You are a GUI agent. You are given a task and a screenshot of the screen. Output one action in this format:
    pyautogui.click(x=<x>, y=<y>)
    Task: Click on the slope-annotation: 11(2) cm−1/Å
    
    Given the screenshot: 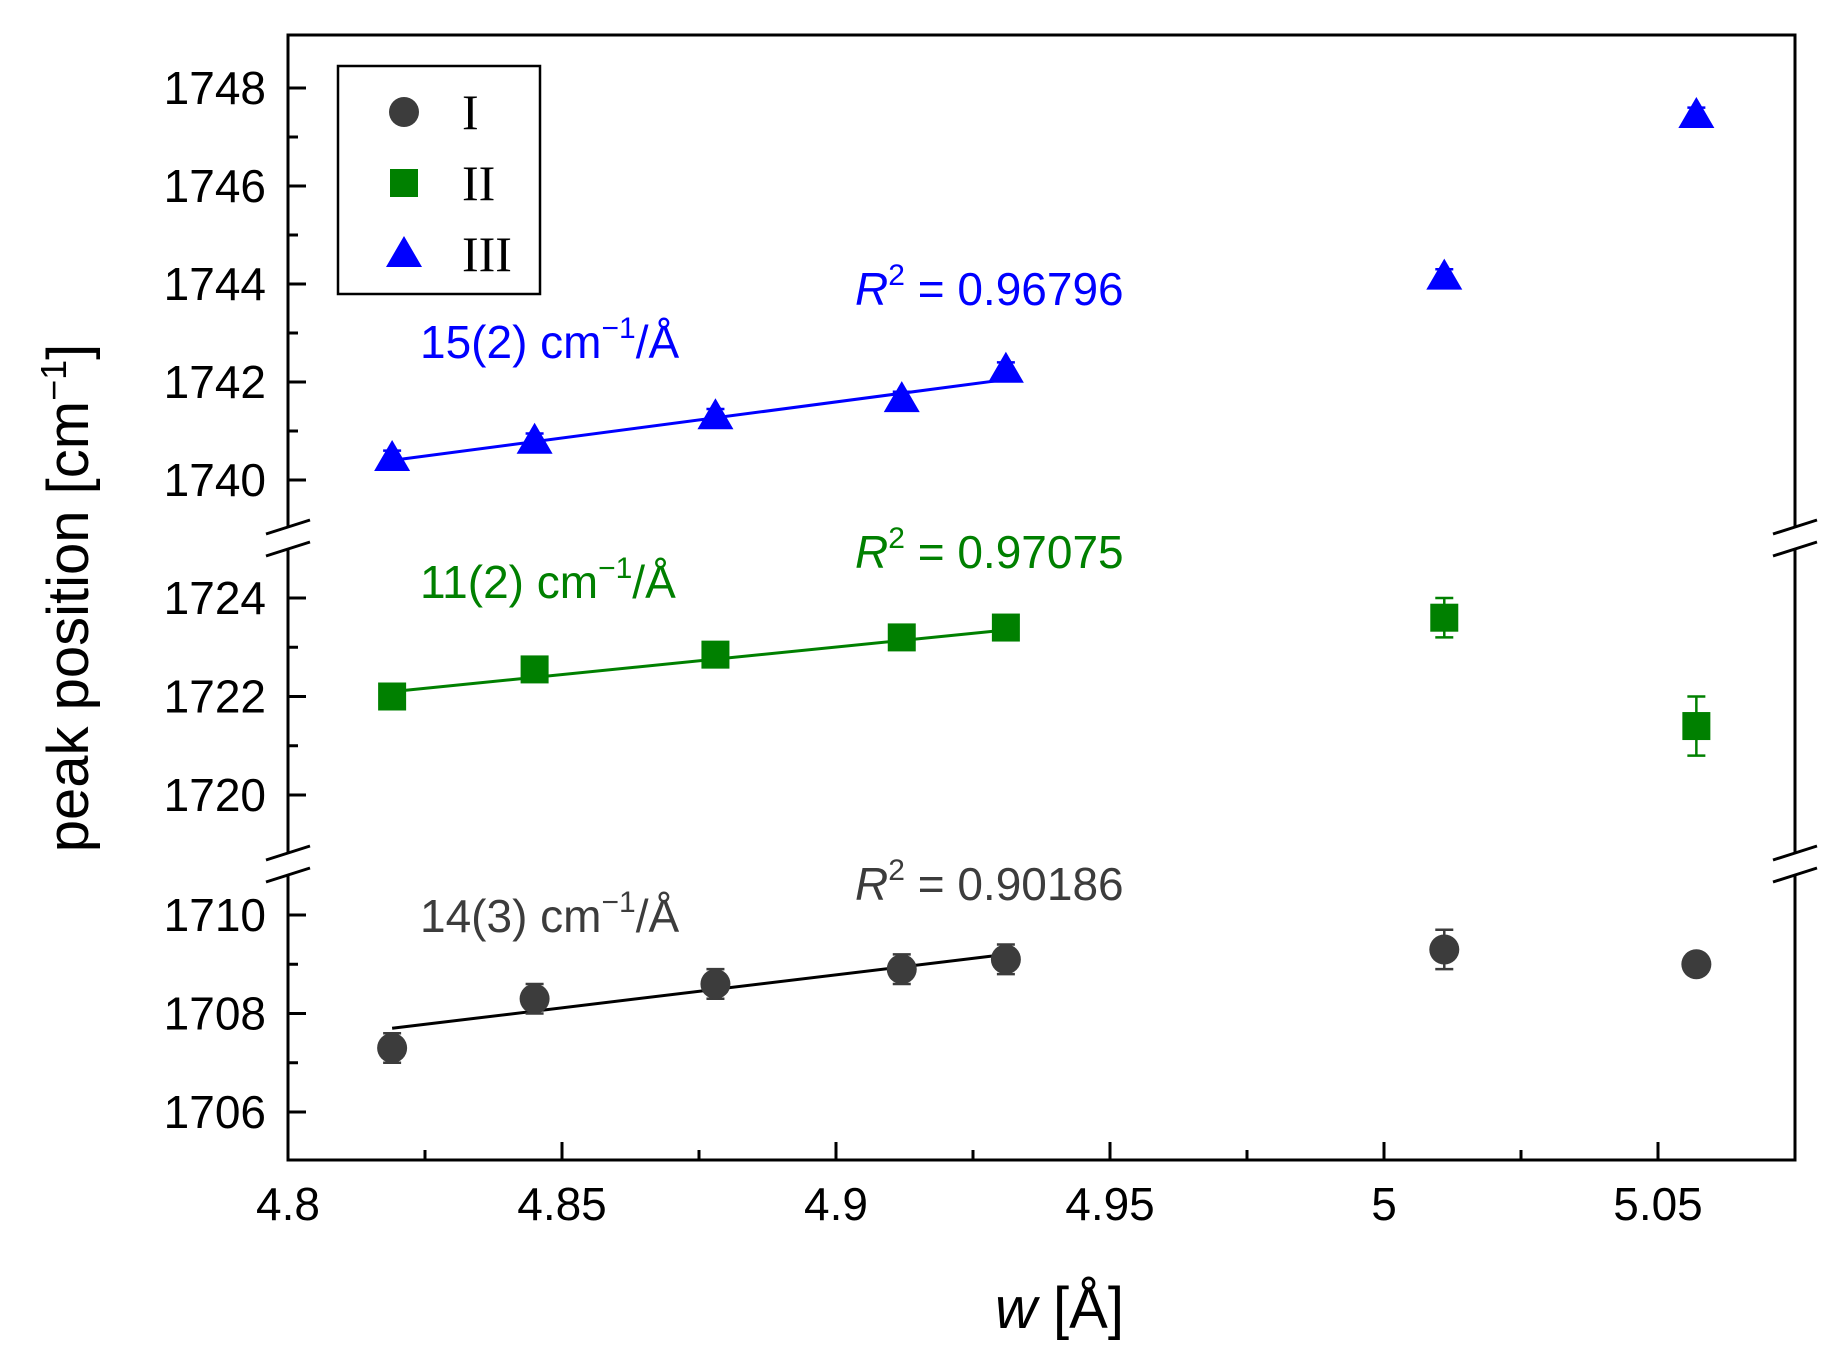 What is the action you would take?
    pyautogui.click(x=548, y=580)
    